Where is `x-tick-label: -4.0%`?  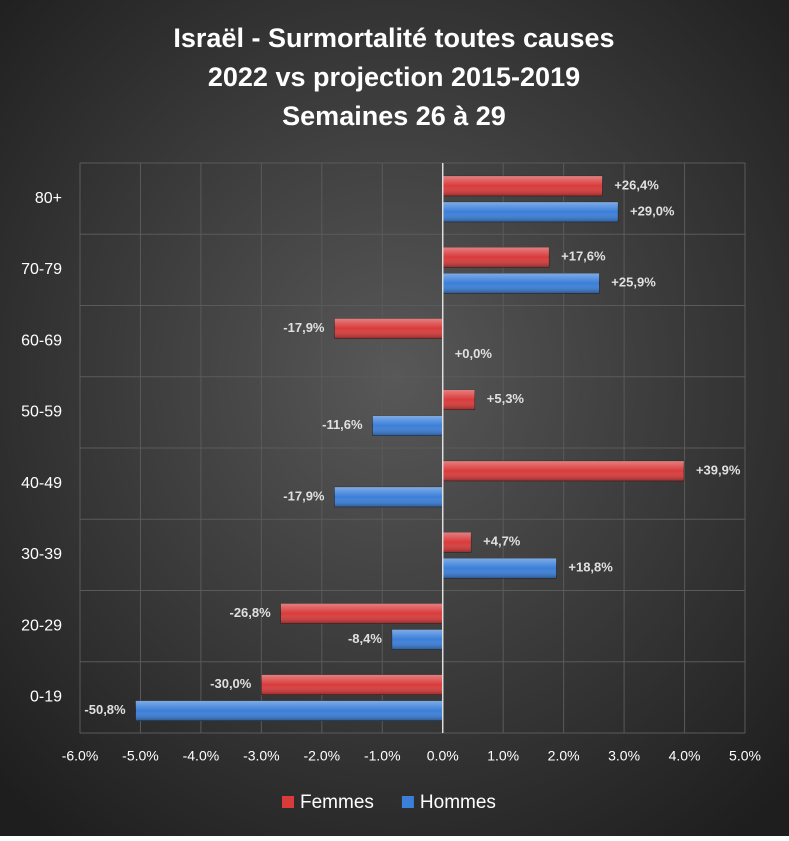
x-tick-label: -4.0% is located at coordinates (201, 756).